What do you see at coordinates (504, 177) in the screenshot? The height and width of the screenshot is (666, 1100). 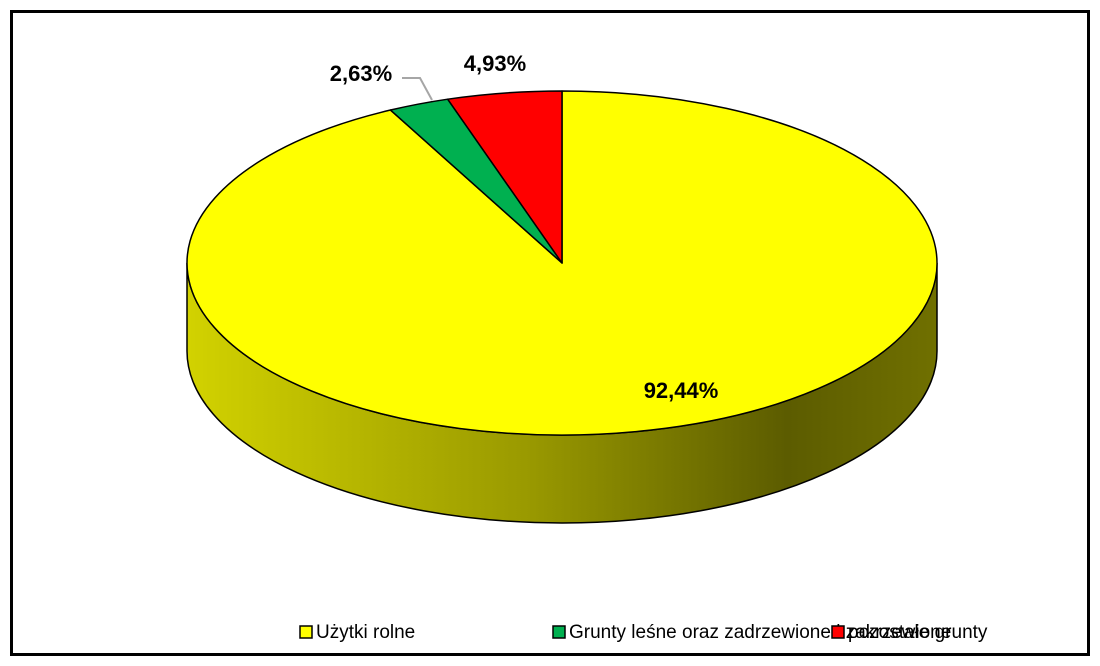 I see `pie-slice` at bounding box center [504, 177].